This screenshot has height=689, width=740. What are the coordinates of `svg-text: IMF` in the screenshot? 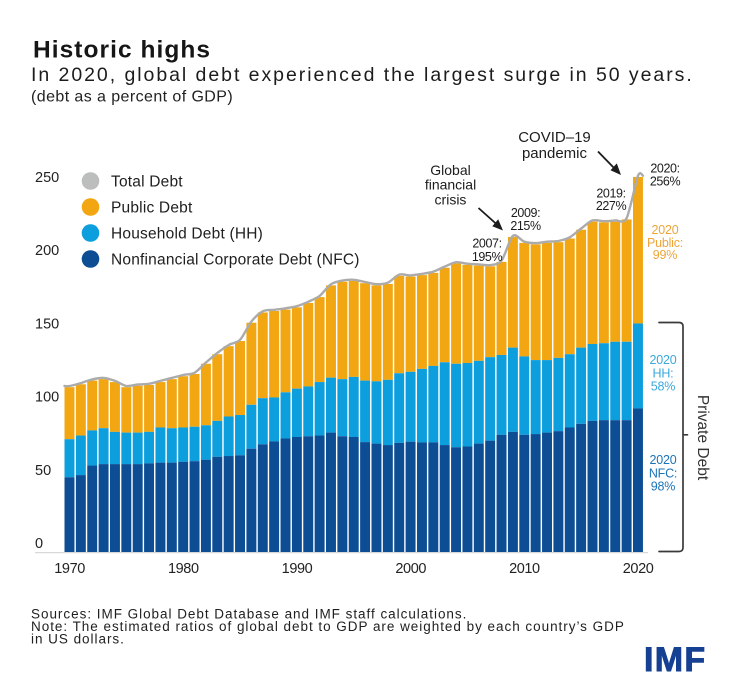 It's located at (675, 660).